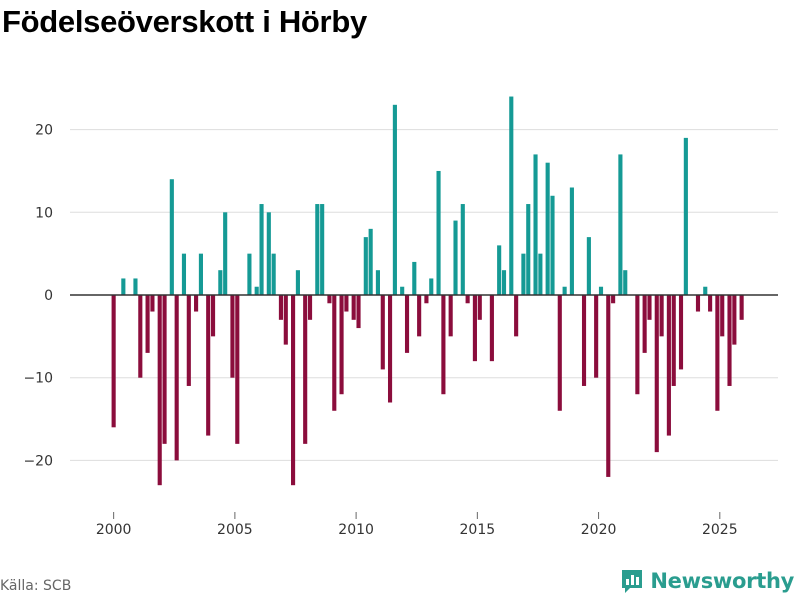  Describe the element at coordinates (44, 213) in the screenshot. I see `y-tick-label: 10` at that location.